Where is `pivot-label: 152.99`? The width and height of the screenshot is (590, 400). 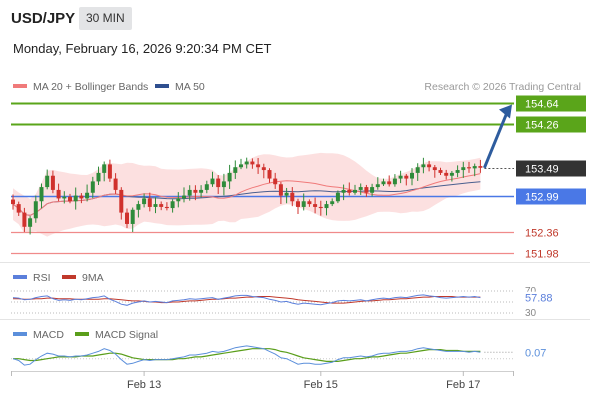 pivot-label: 152.99 is located at coordinates (542, 198).